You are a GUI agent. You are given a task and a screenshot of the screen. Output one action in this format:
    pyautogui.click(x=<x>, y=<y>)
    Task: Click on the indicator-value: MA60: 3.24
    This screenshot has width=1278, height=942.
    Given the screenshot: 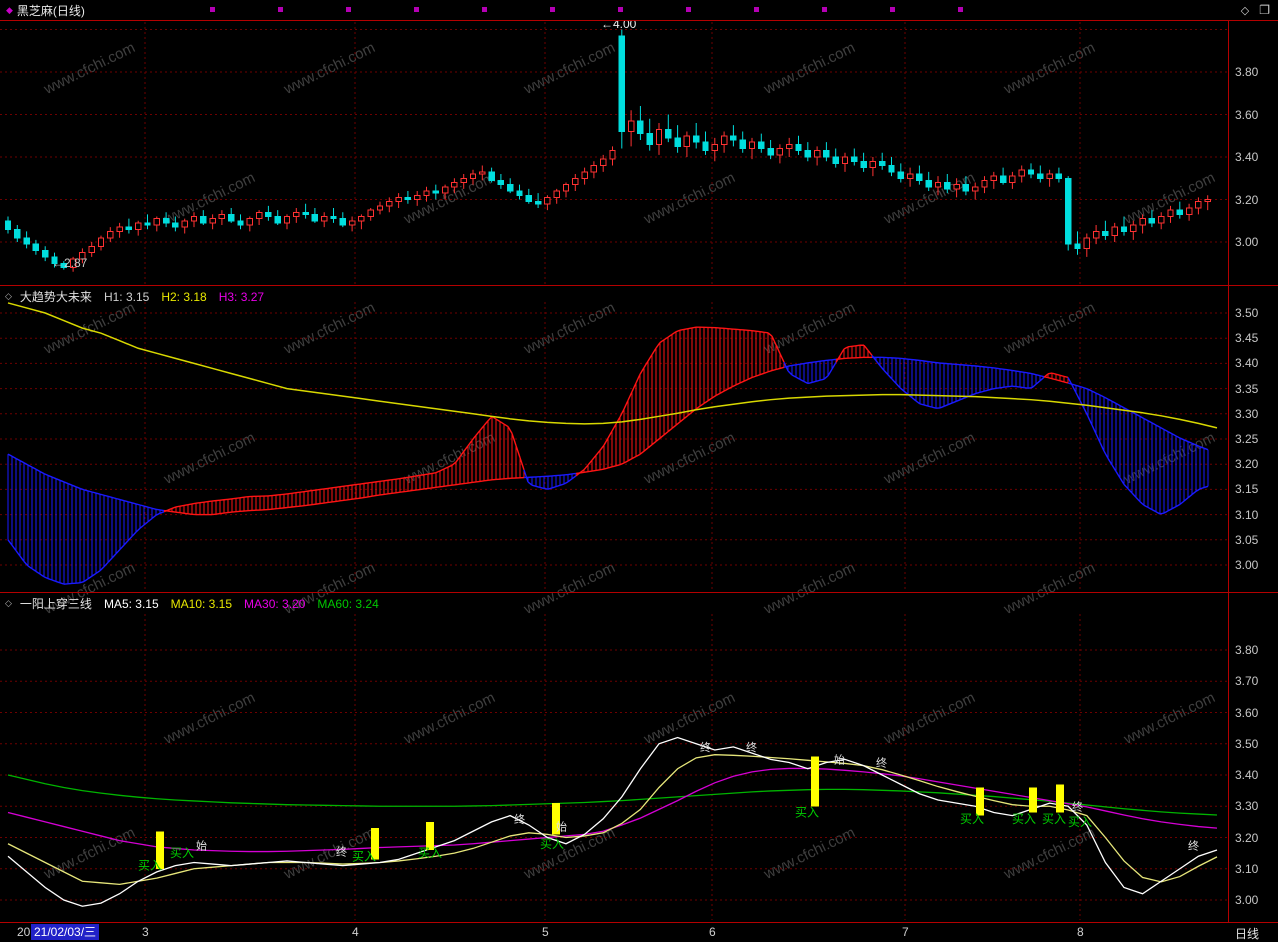 What is the action you would take?
    pyautogui.click(x=348, y=603)
    